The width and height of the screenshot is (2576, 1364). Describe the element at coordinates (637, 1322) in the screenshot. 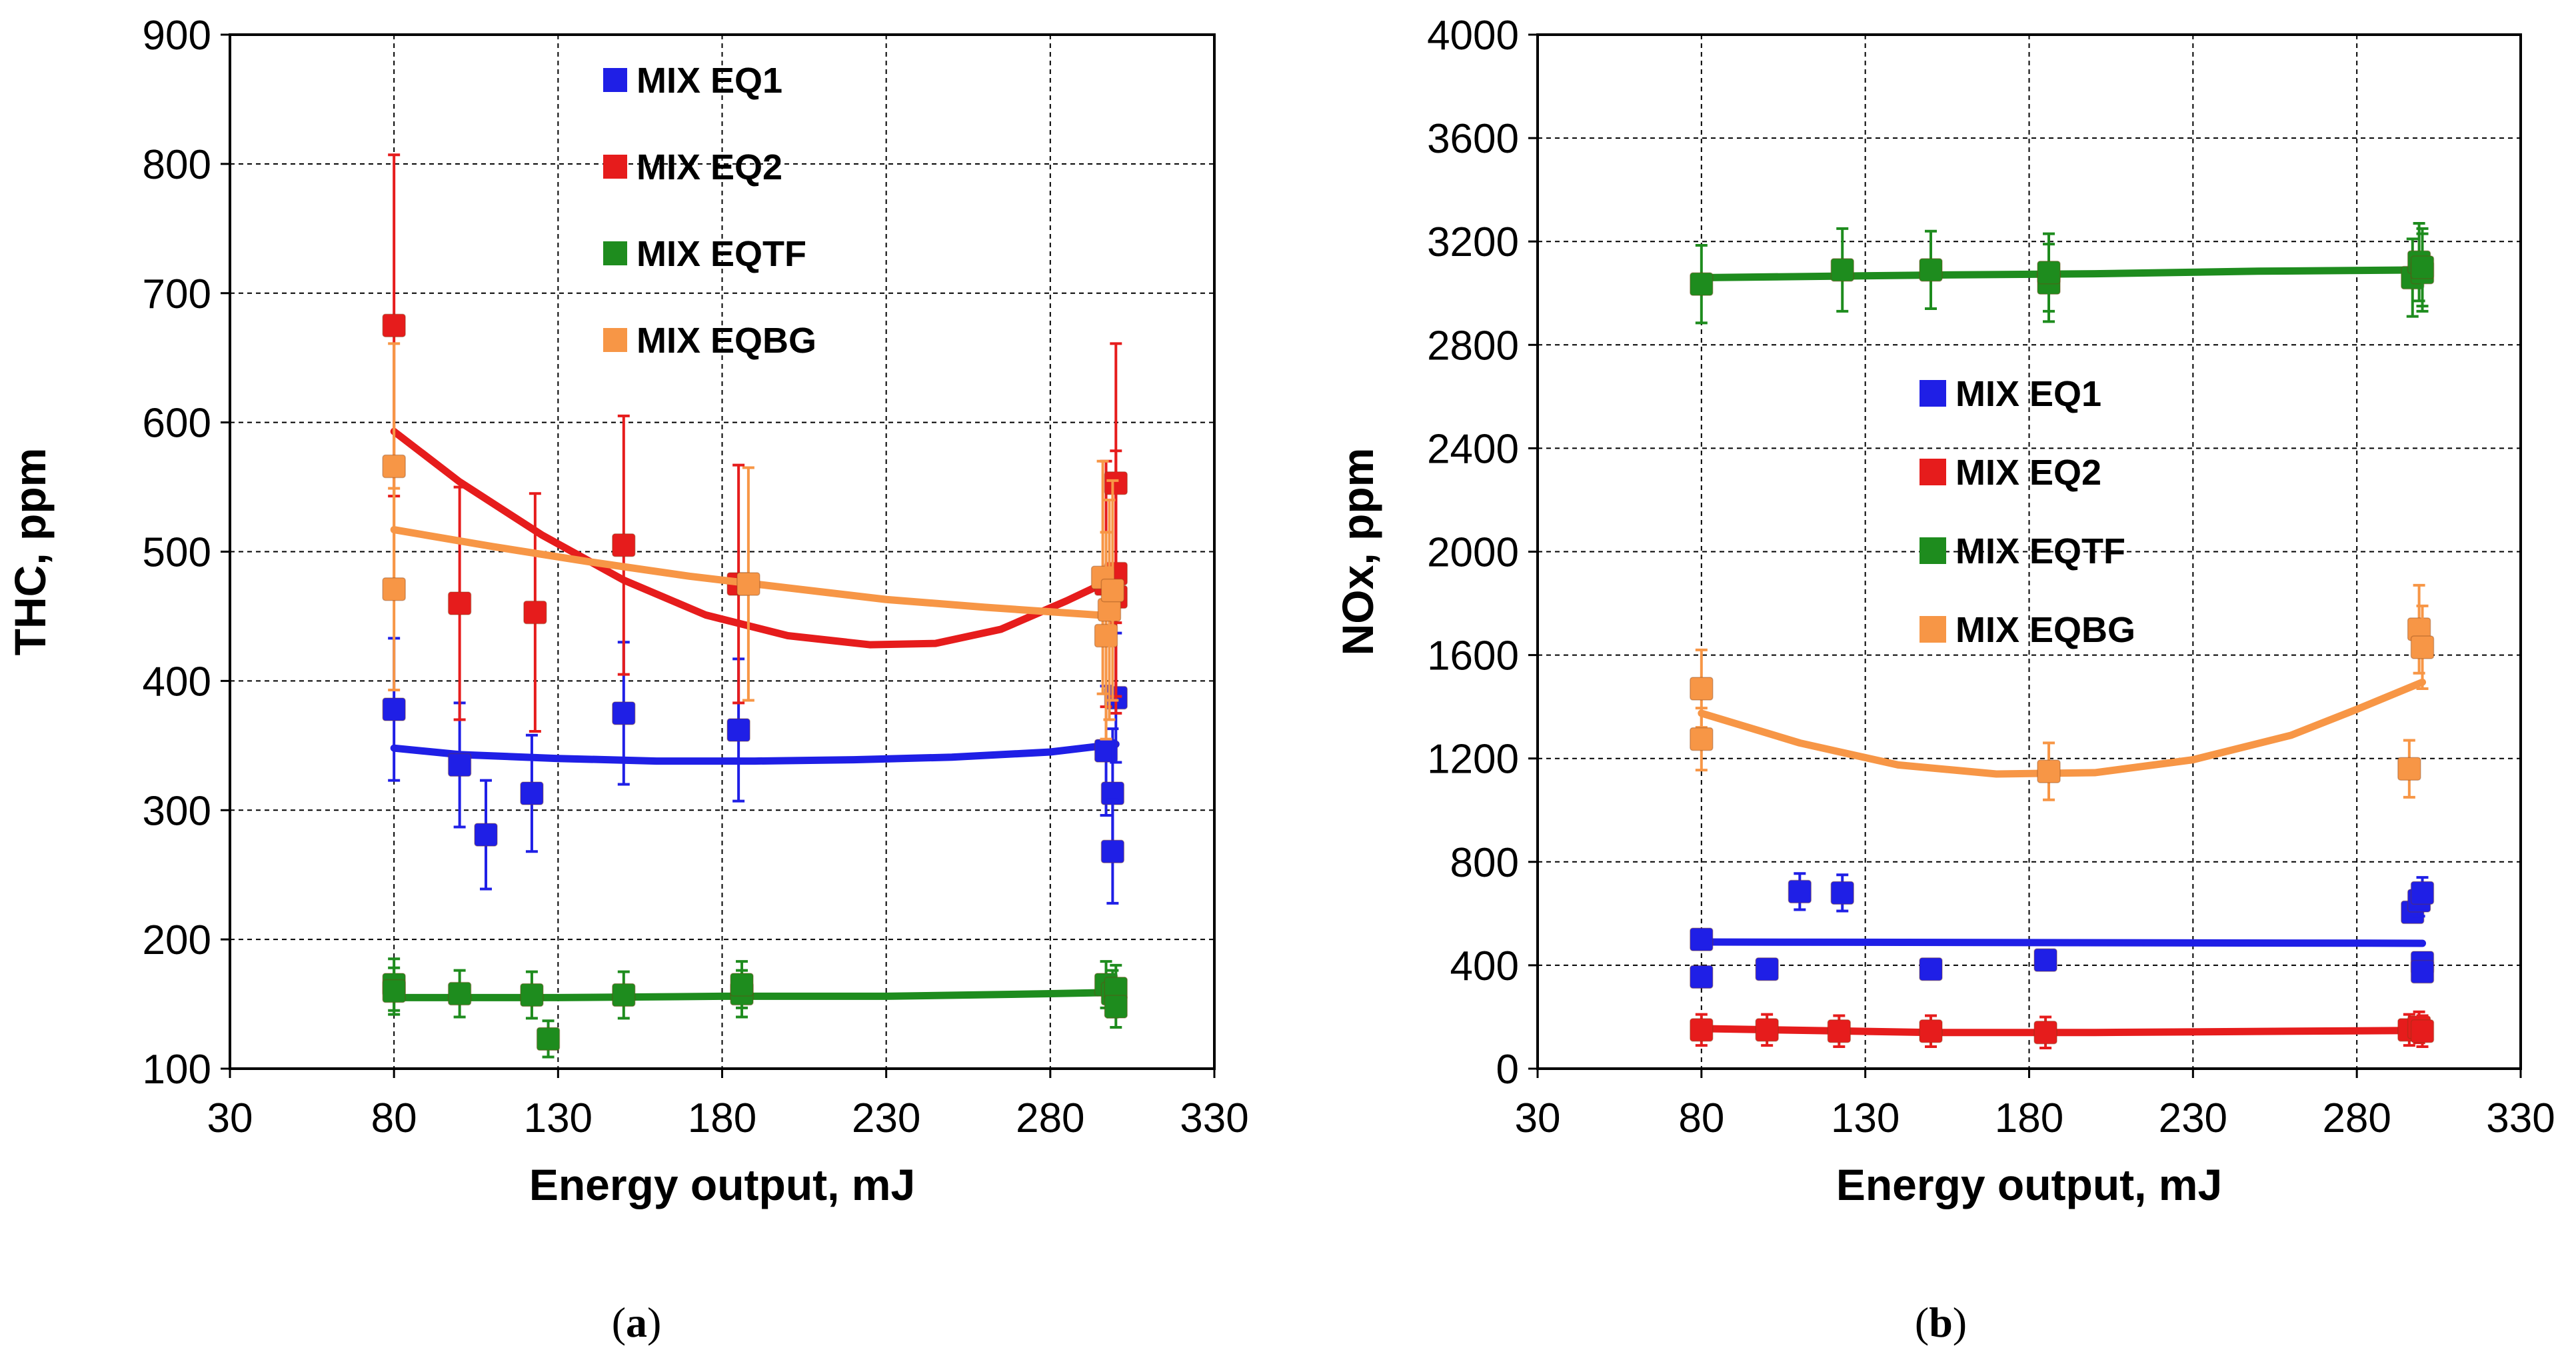

I see `caption-a-letter: a` at that location.